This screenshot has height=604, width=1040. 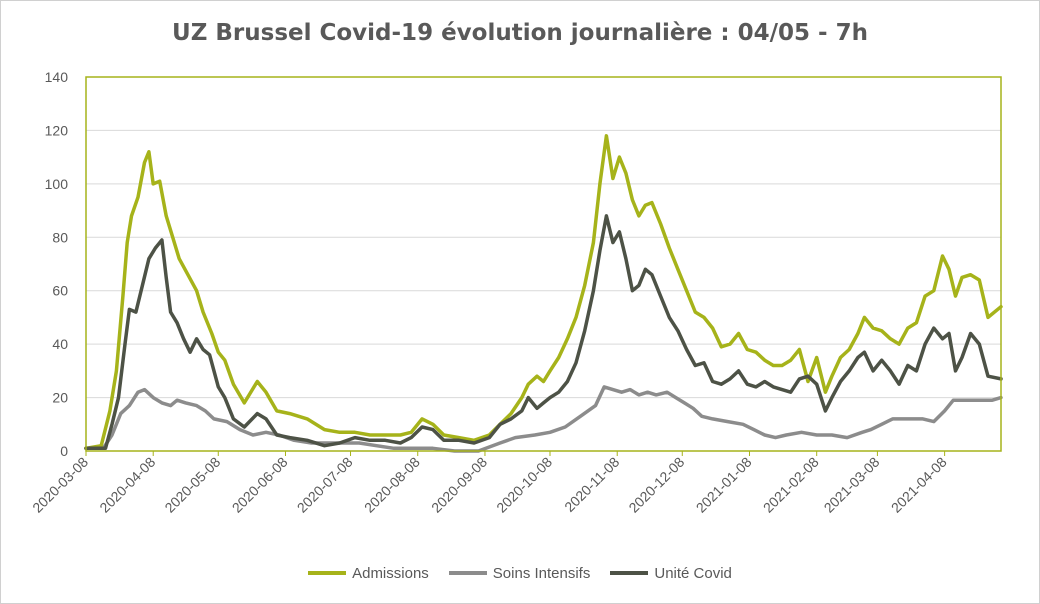 I want to click on y-tick-label: 120, so click(x=57, y=130).